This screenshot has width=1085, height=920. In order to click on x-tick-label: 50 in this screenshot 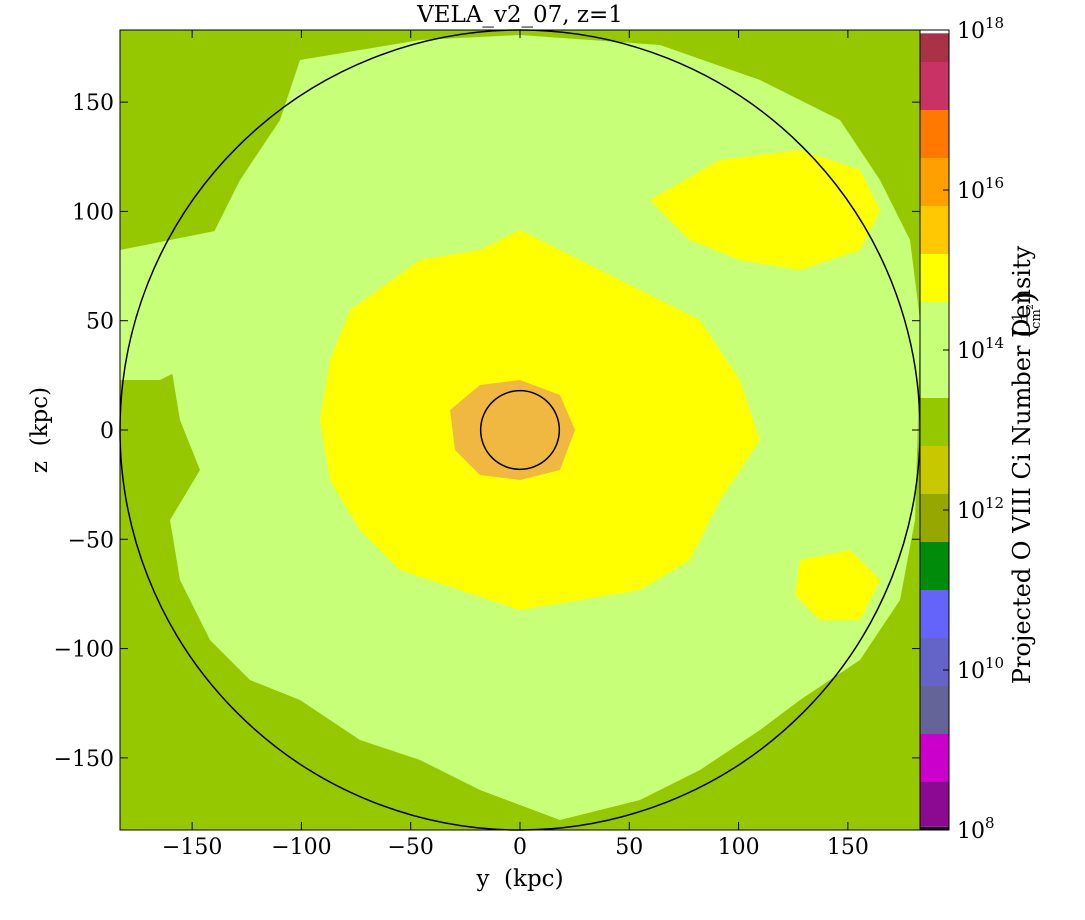, I will do `click(629, 847)`.